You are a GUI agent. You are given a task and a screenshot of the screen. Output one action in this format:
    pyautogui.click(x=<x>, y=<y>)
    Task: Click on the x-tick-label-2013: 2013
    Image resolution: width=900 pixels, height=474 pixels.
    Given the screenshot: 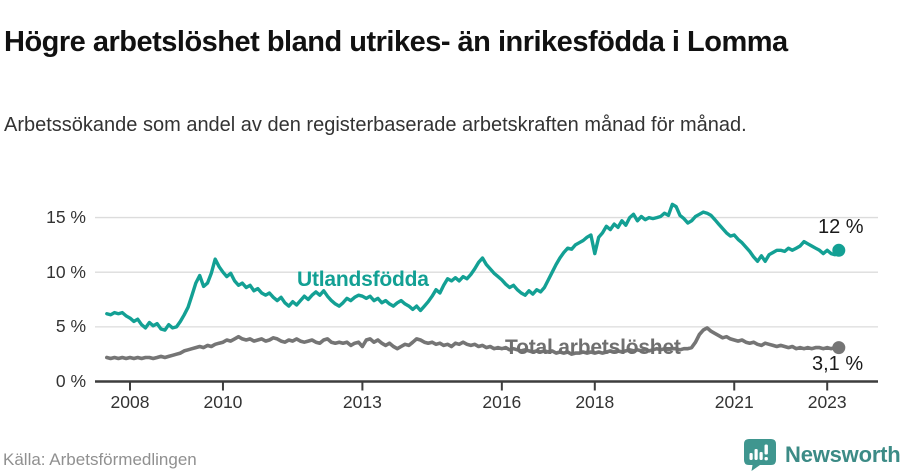 What is the action you would take?
    pyautogui.click(x=362, y=402)
    